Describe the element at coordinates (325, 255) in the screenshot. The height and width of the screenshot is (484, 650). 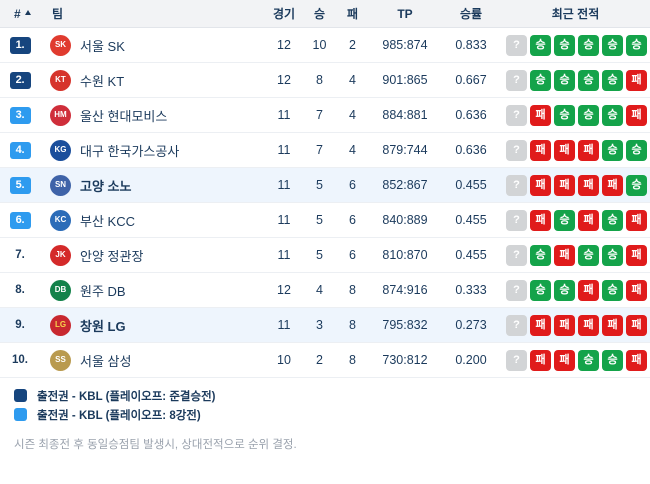
I see `table-row: 7. JK 안양 정관장 11 5 6 810:870 0.455? 승 패 승 승 패` at that location.